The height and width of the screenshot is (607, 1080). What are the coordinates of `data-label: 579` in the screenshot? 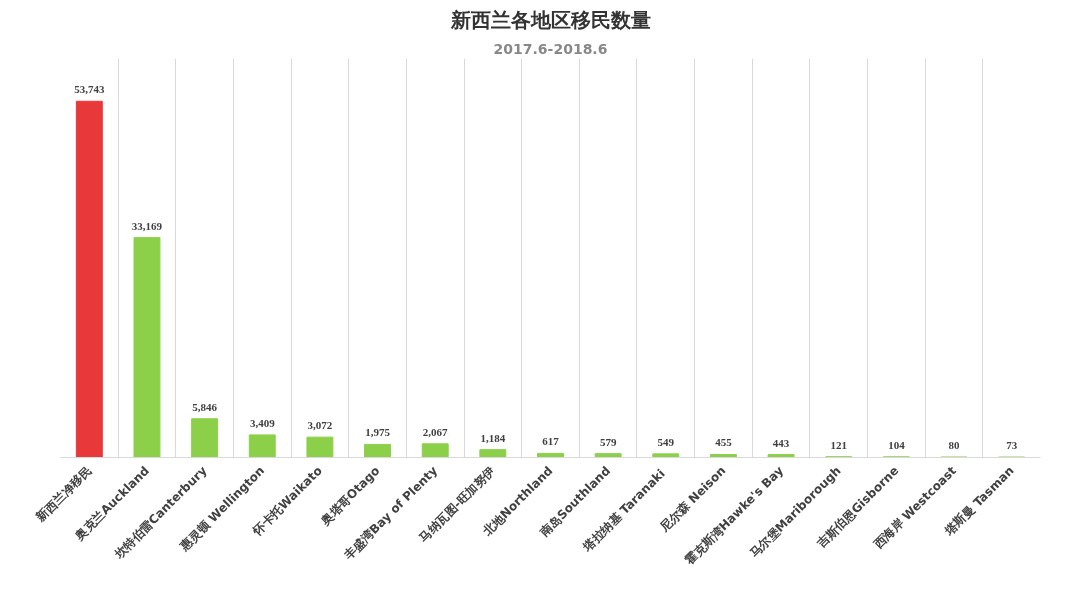 It's located at (608, 441).